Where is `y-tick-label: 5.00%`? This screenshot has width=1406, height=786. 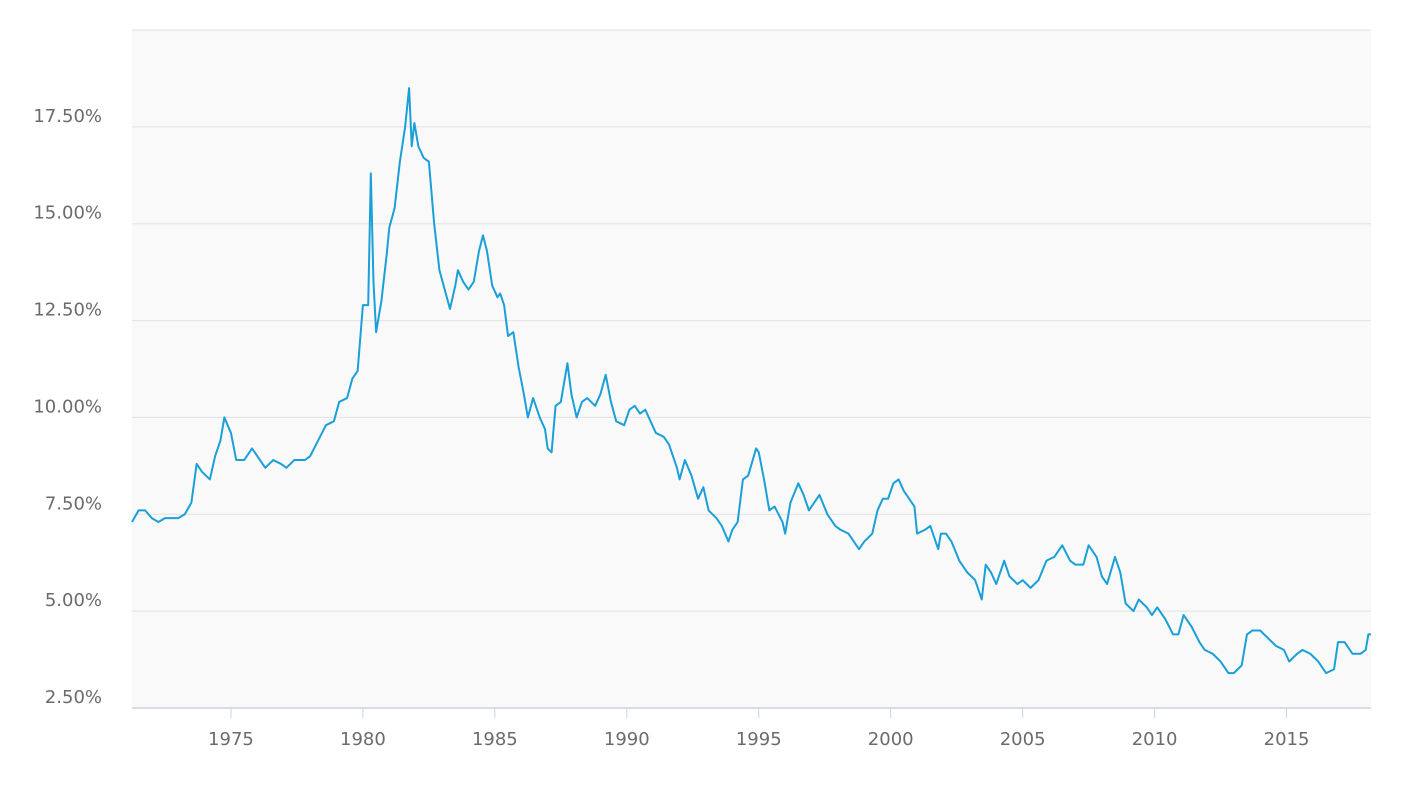
y-tick-label: 5.00% is located at coordinates (73, 600).